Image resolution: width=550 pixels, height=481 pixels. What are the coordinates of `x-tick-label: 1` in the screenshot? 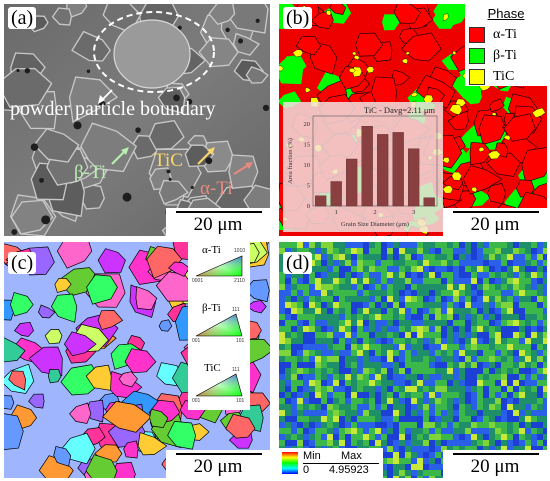 It's located at (336, 212).